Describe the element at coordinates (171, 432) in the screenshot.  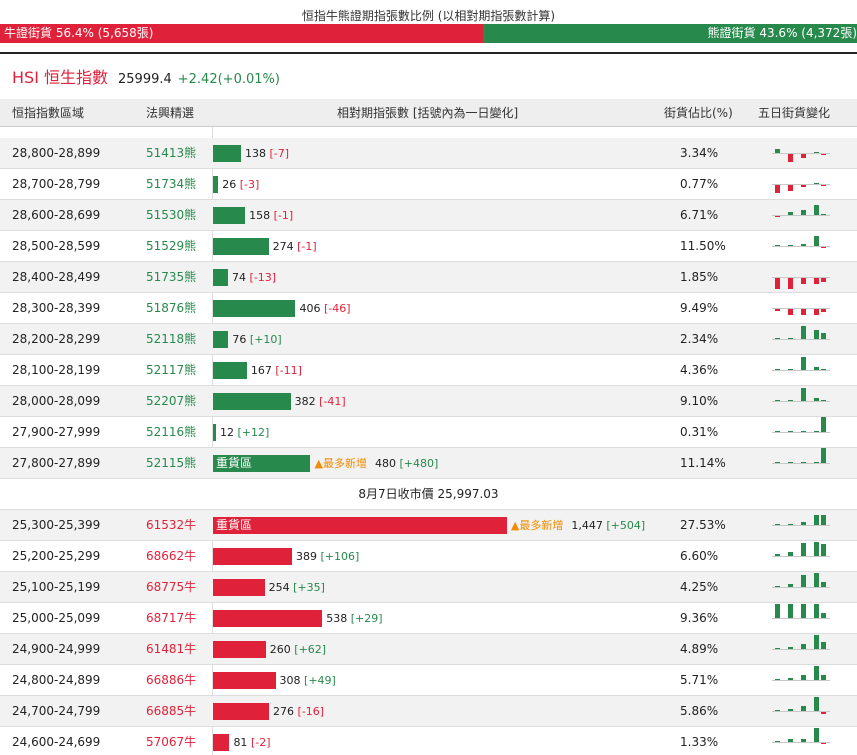
I see `warrant-code-link: 52116熊` at that location.